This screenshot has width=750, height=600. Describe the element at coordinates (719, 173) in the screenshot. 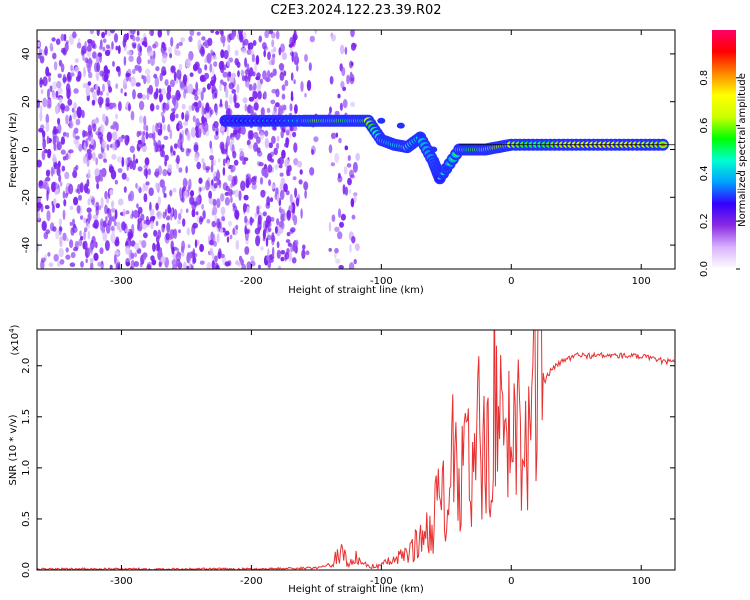

I see `colorbar-ticks: 0.0 0.2 0.4 0.6 0.8` at that location.